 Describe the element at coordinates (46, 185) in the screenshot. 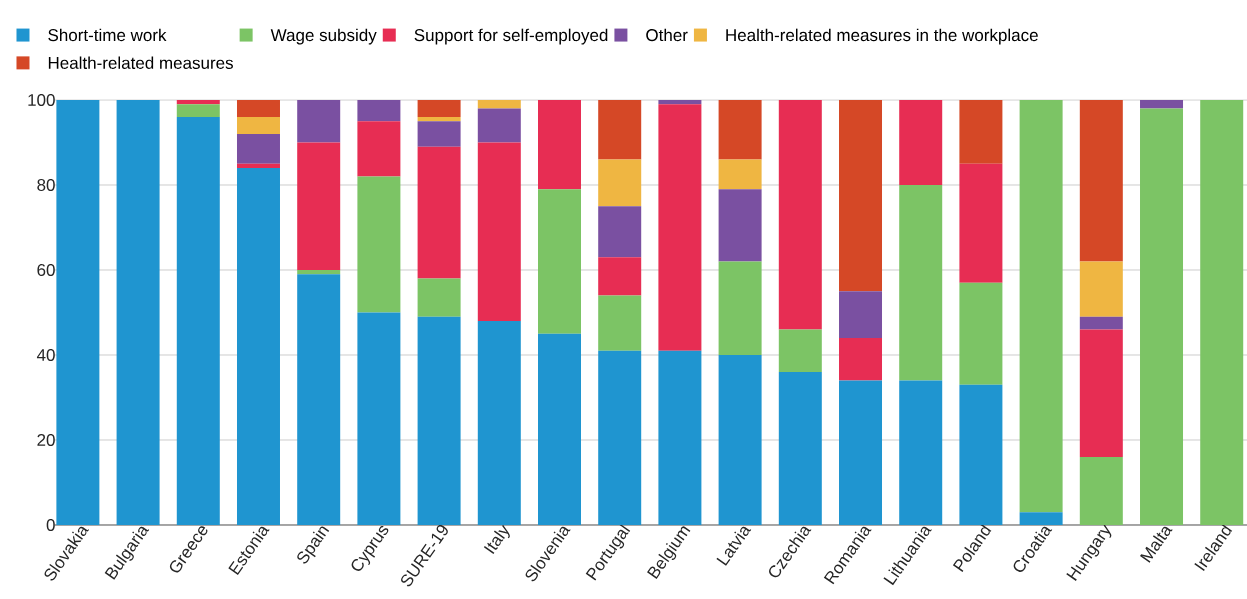

I see `y-tick-label: 80` at that location.